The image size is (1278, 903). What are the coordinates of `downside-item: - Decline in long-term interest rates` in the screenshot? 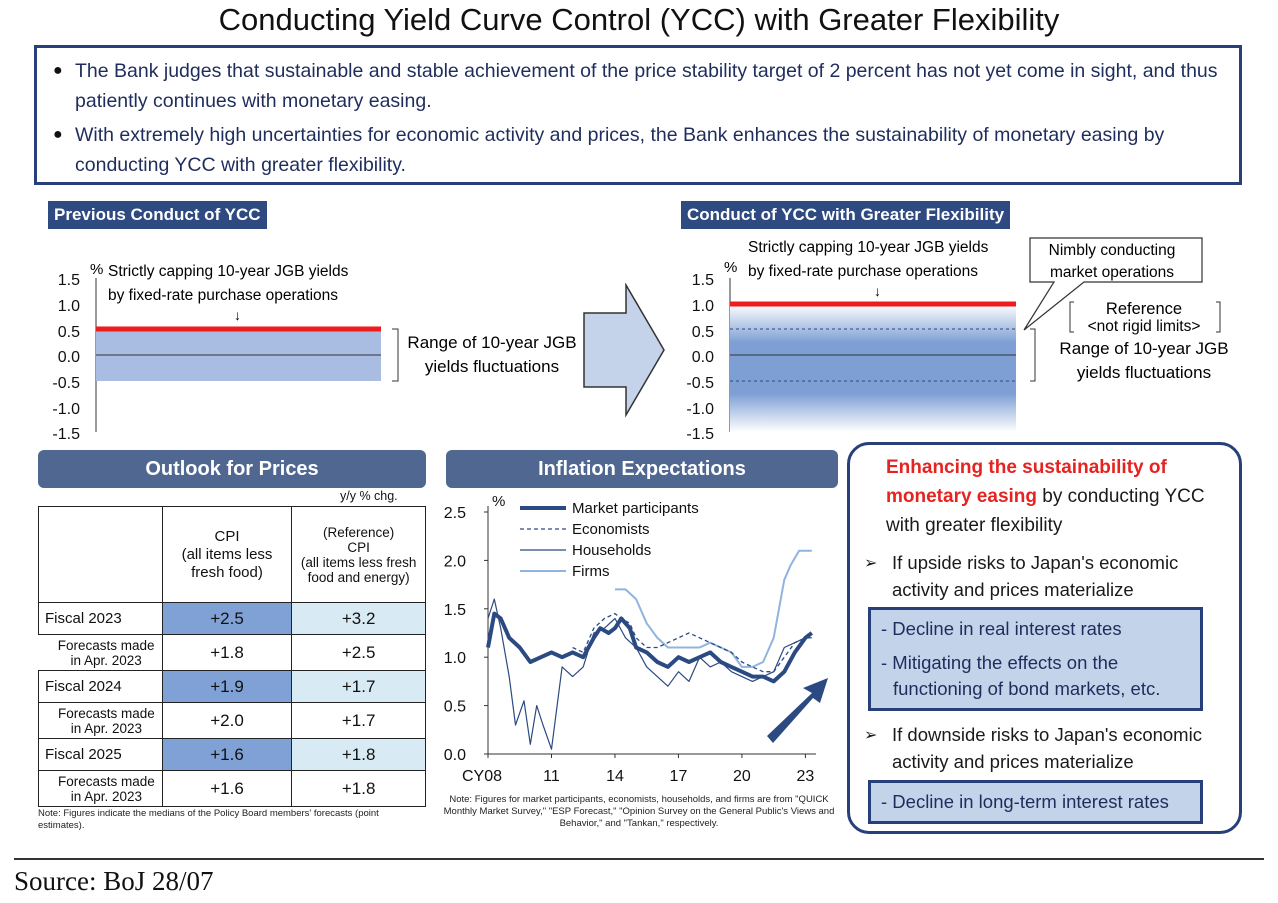 It's located at (1025, 801).